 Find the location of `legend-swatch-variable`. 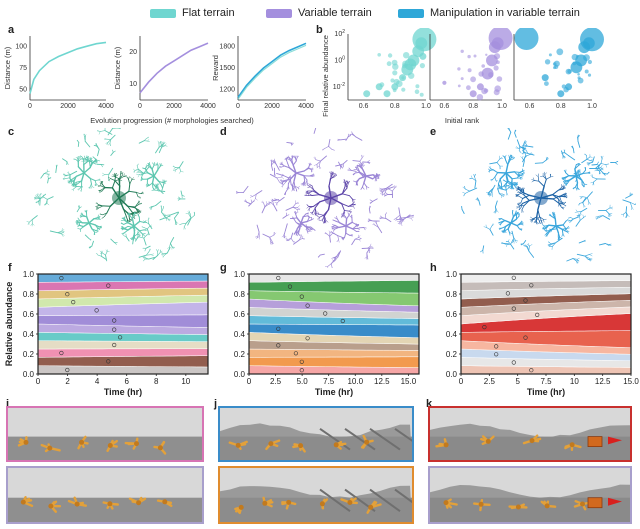

legend-swatch-variable is located at coordinates (279, 13).